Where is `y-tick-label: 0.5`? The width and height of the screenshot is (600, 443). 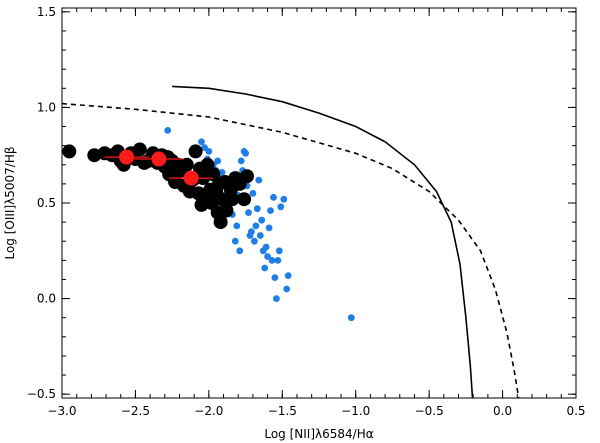 y-tick-label: 0.5 is located at coordinates (46, 203).